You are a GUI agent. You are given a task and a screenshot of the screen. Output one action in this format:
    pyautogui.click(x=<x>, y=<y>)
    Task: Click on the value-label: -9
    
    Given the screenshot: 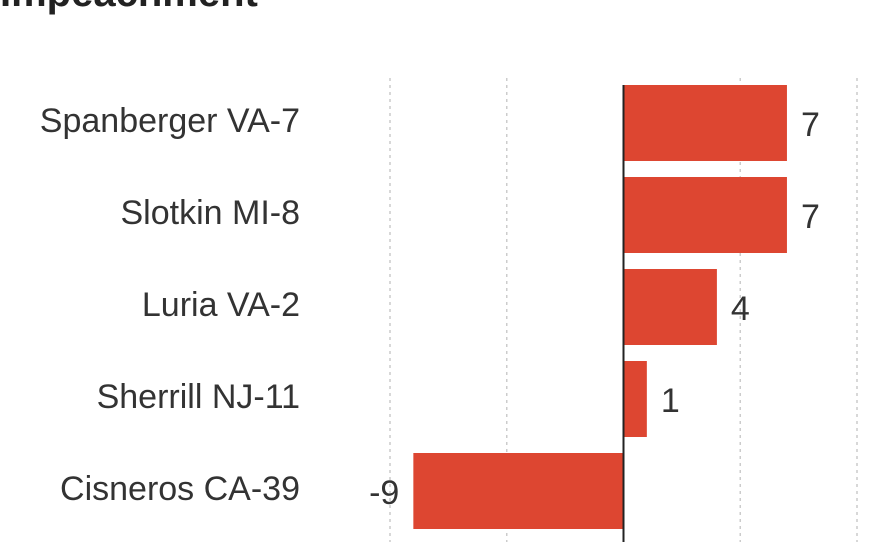 What is the action you would take?
    pyautogui.click(x=384, y=493)
    